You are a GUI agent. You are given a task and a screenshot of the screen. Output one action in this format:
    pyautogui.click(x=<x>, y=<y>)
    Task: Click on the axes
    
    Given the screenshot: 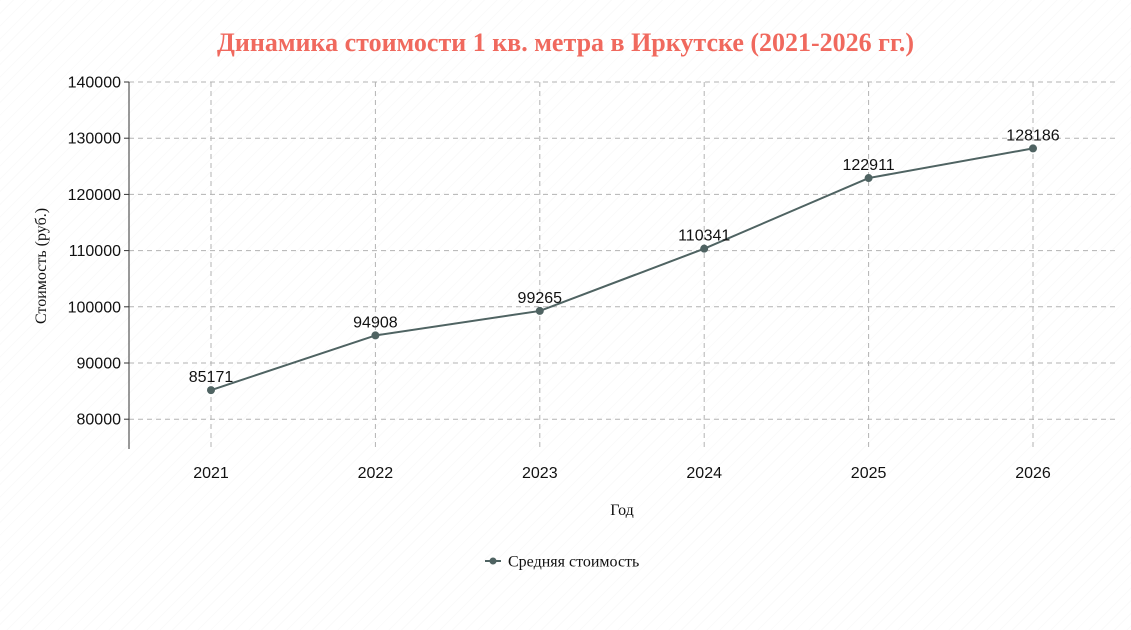 What is the action you would take?
    pyautogui.click(x=127, y=265)
    